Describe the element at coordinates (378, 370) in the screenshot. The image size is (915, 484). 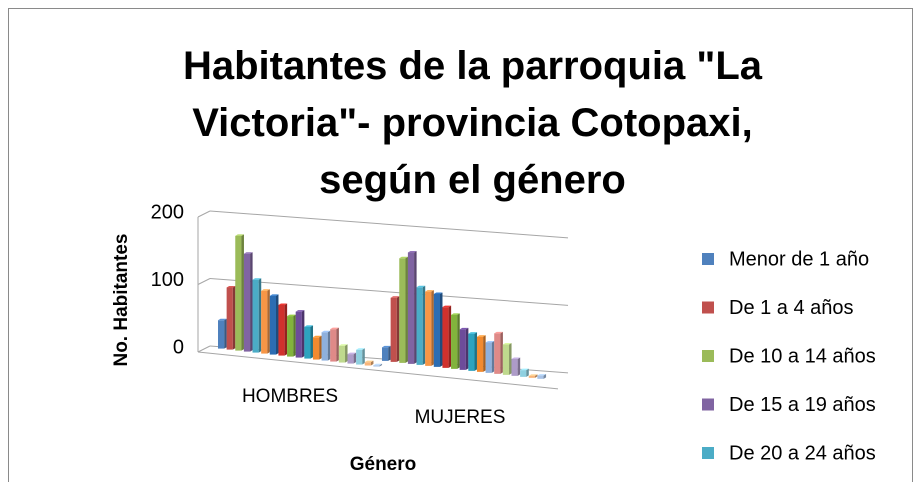
I see `floor-line` at that location.